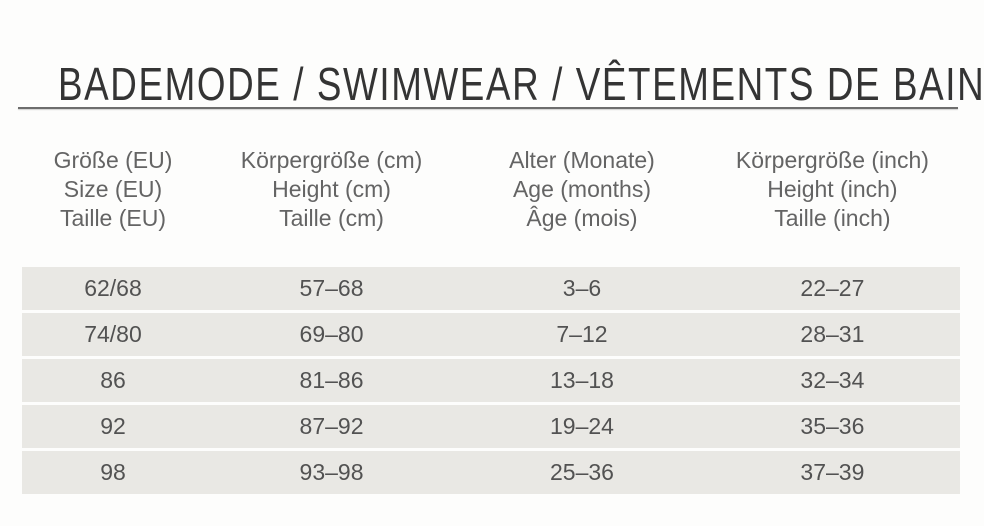 This screenshot has height=526, width=984. Describe the element at coordinates (582, 288) in the screenshot. I see `cell-age-months: 3–6` at that location.